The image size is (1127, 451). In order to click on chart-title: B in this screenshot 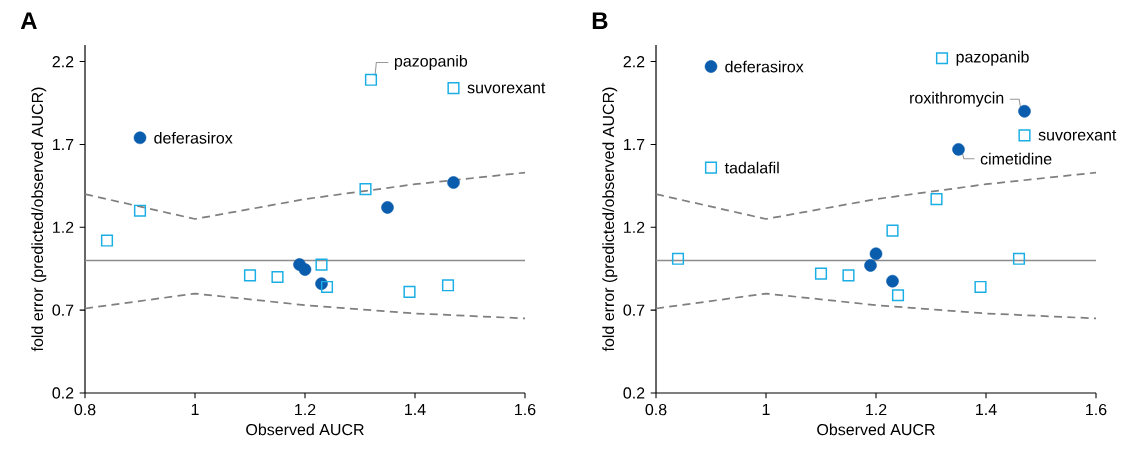, I will do `click(600, 20)`.